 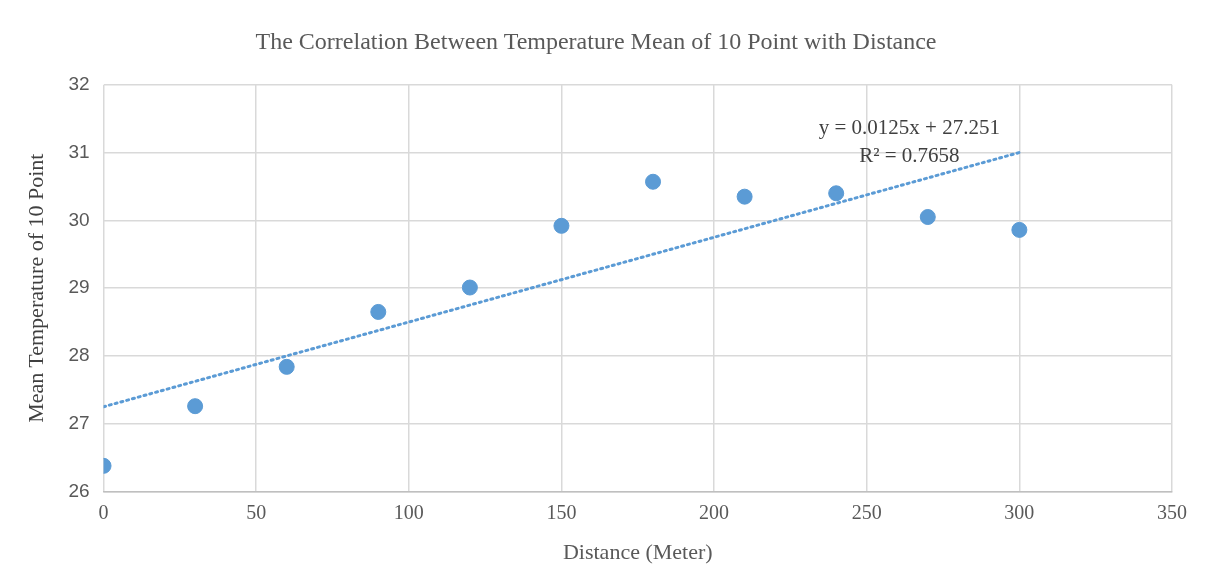 I want to click on y-tick-label: 29, so click(x=79, y=287).